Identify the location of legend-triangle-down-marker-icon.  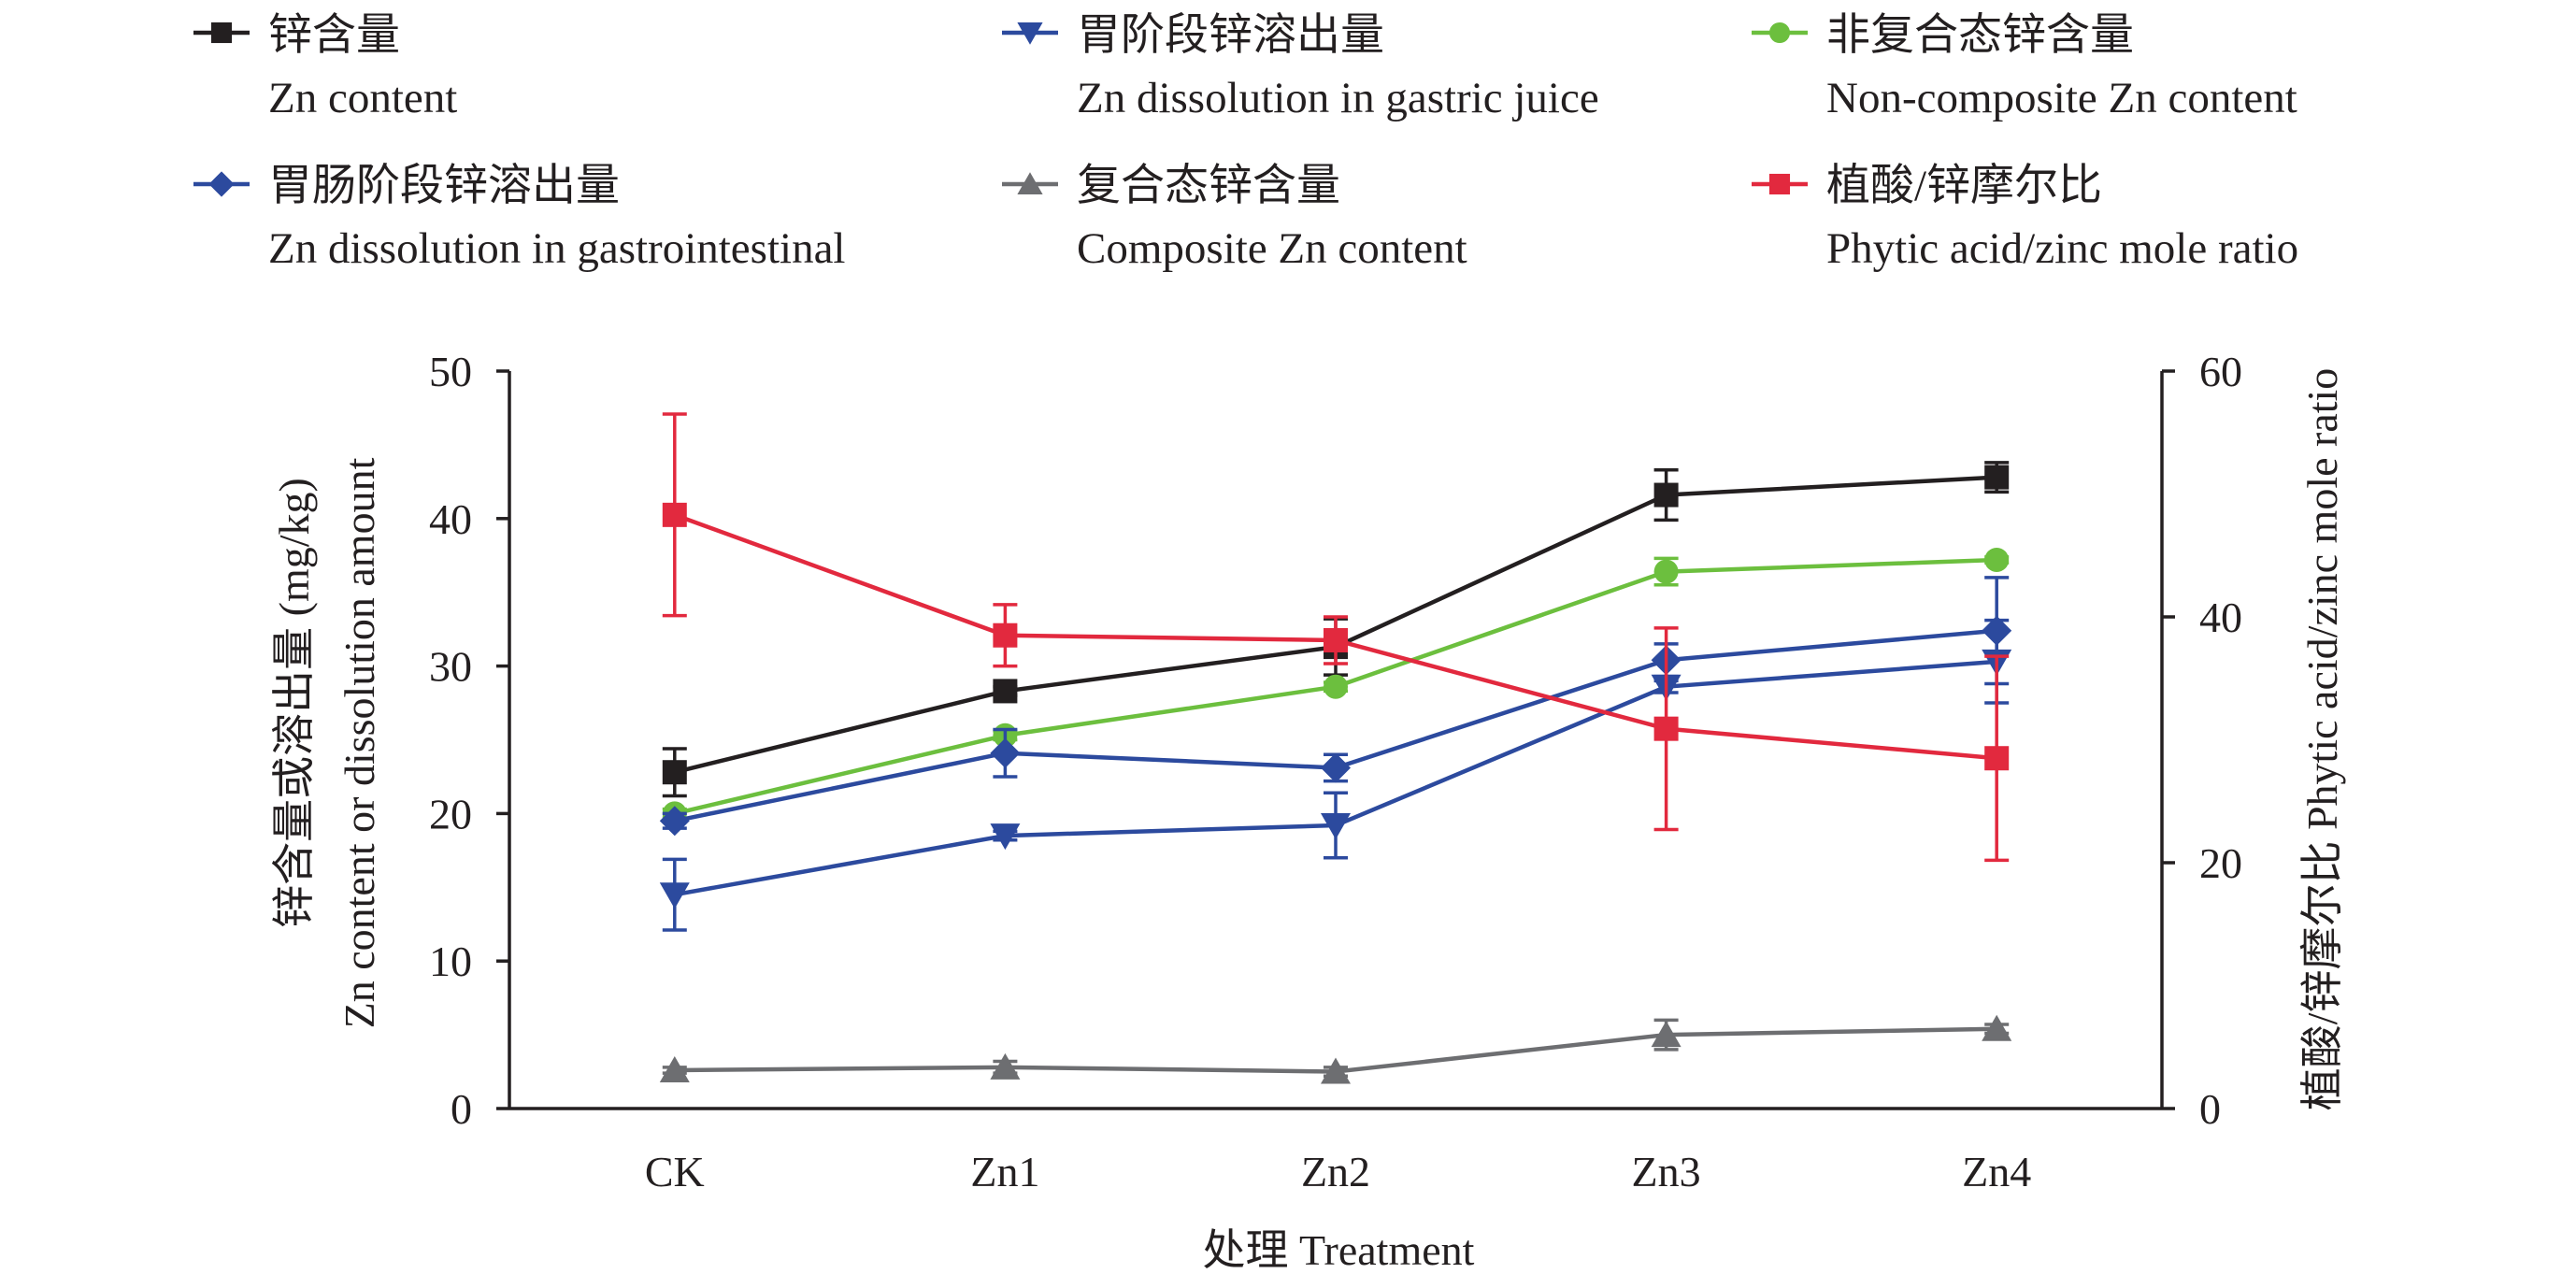
(1030, 33).